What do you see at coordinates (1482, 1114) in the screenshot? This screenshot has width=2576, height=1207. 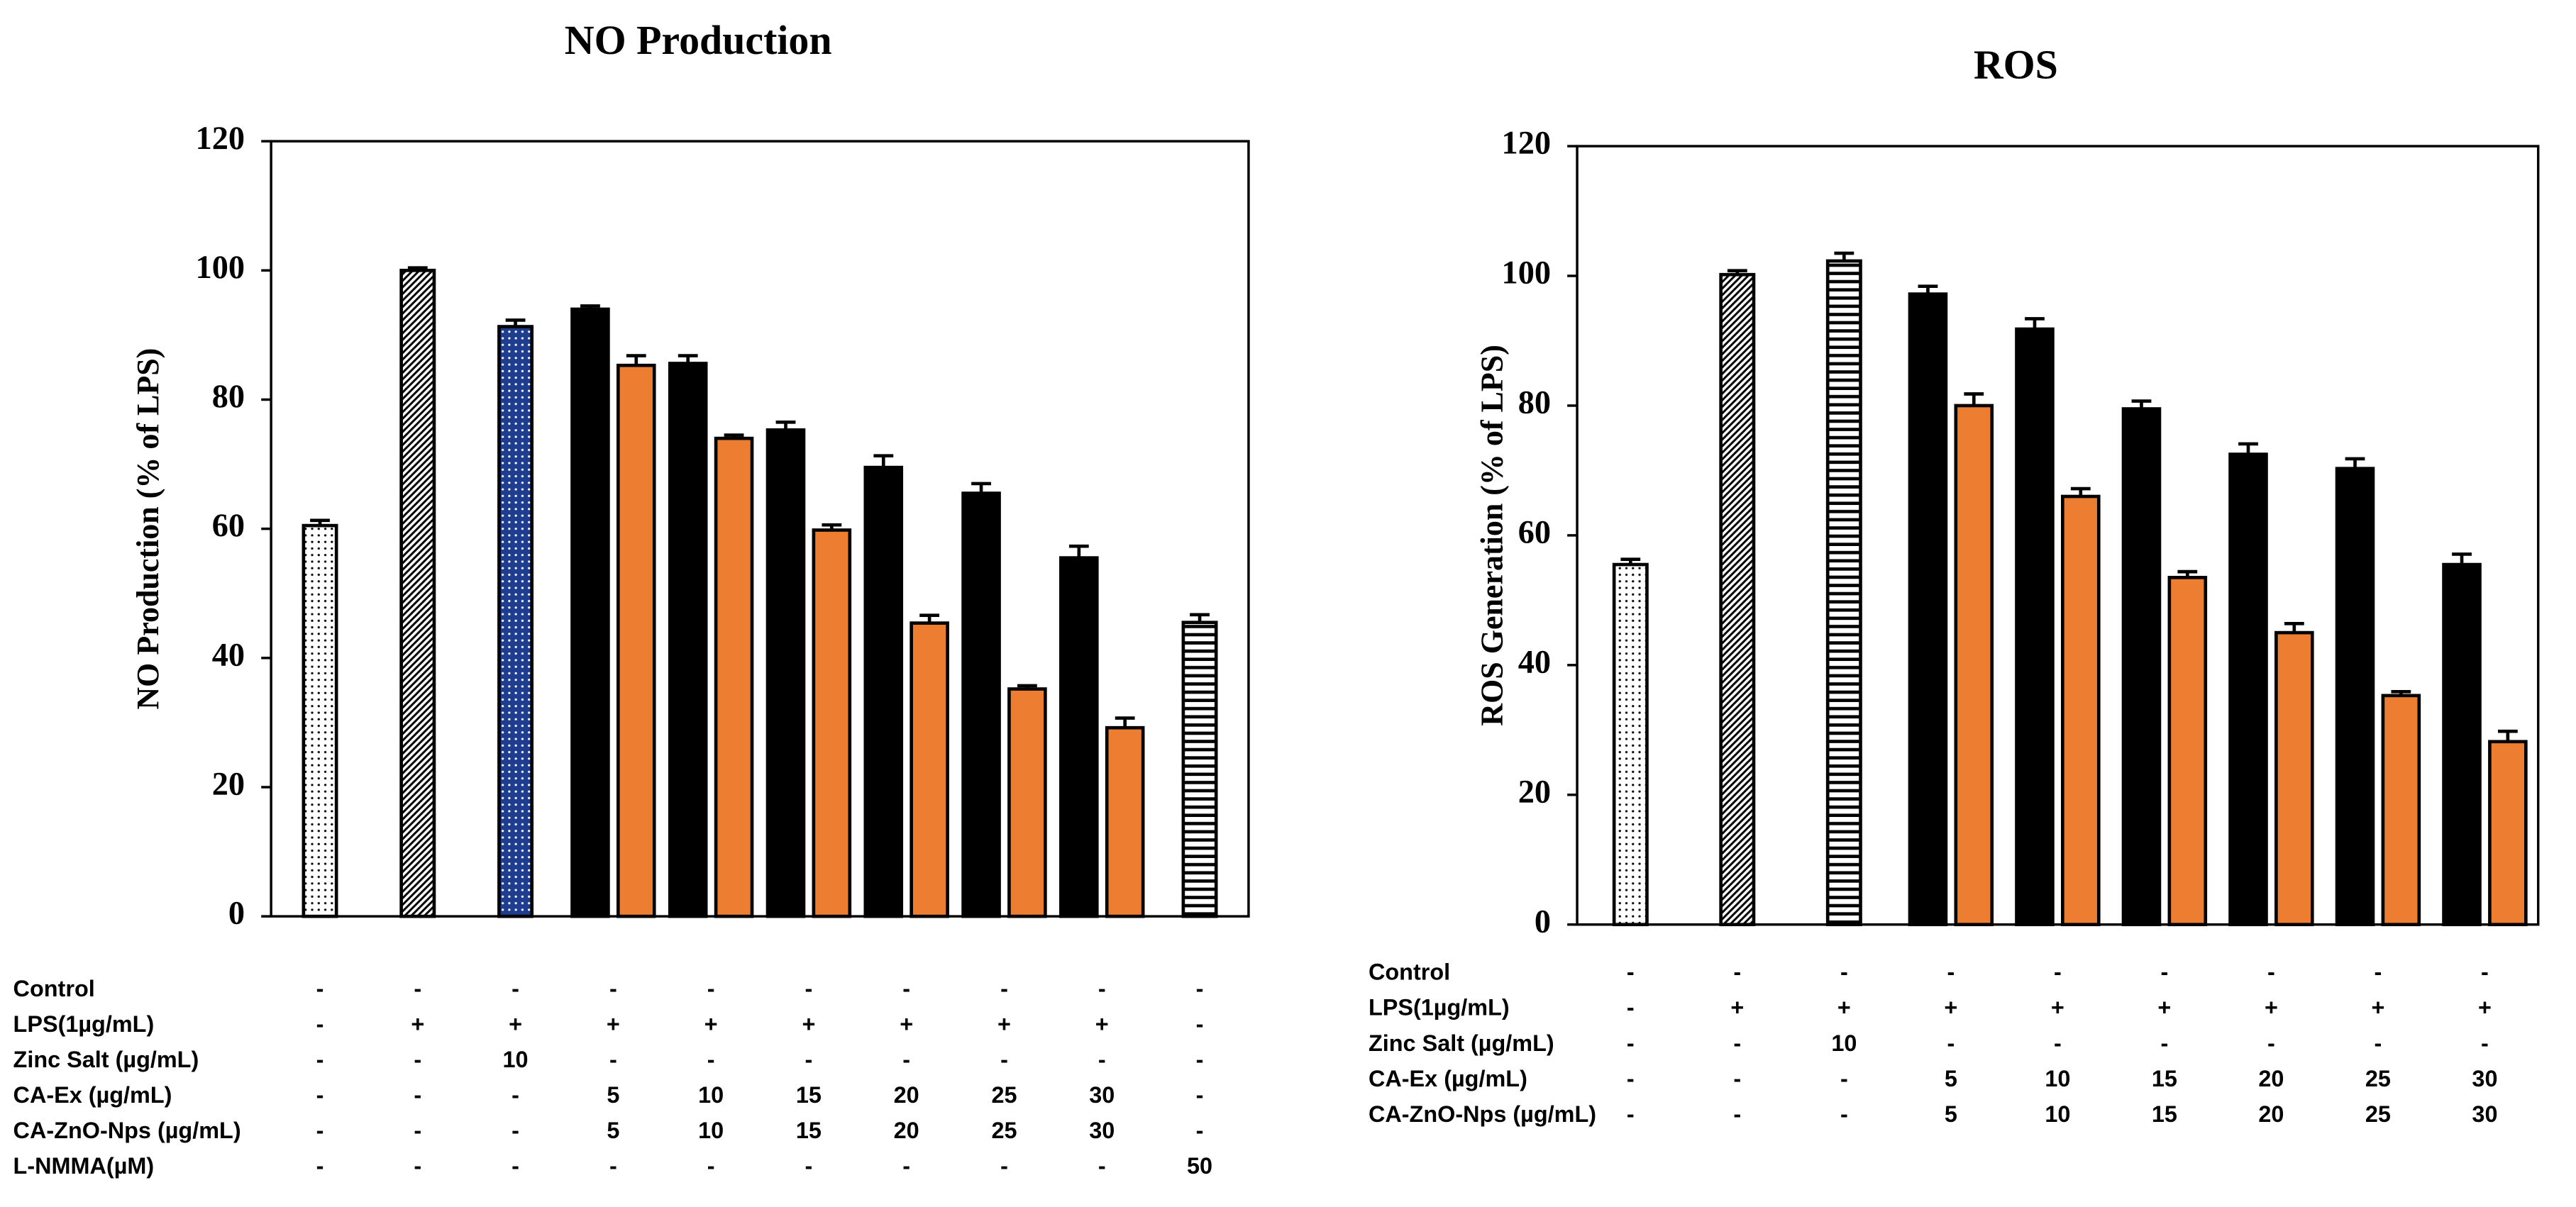 I see `row-label: CA-ZnO-Nps (µg/mL)` at bounding box center [1482, 1114].